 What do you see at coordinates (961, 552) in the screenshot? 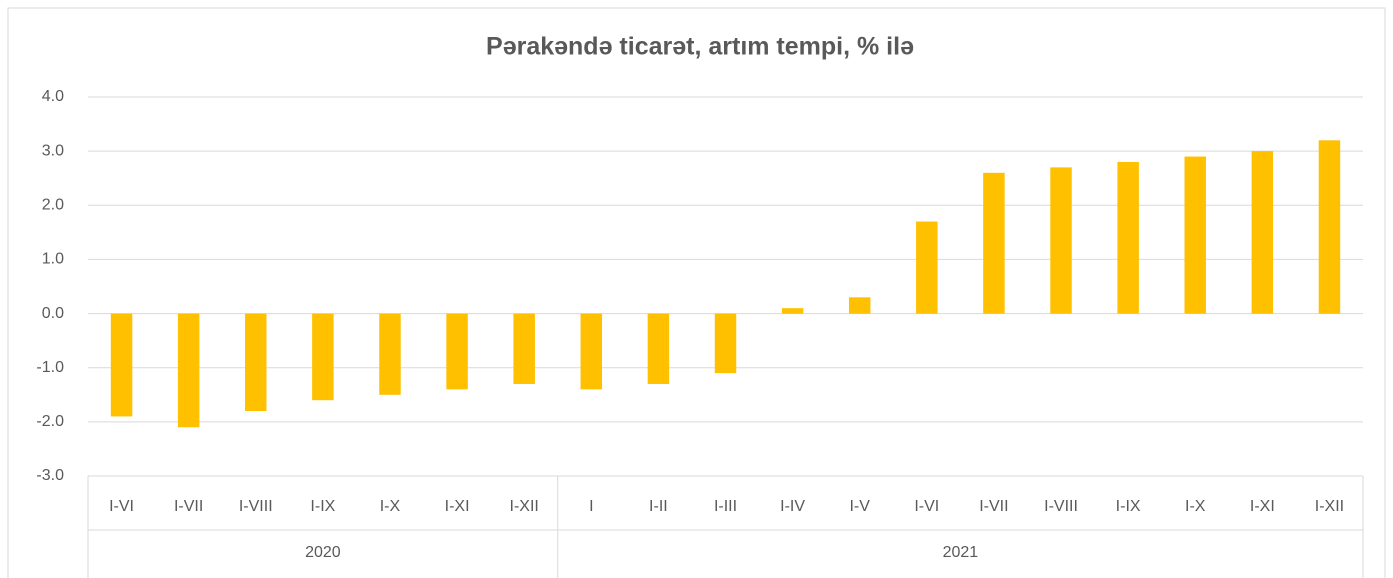
I see `group-label: 2021` at bounding box center [961, 552].